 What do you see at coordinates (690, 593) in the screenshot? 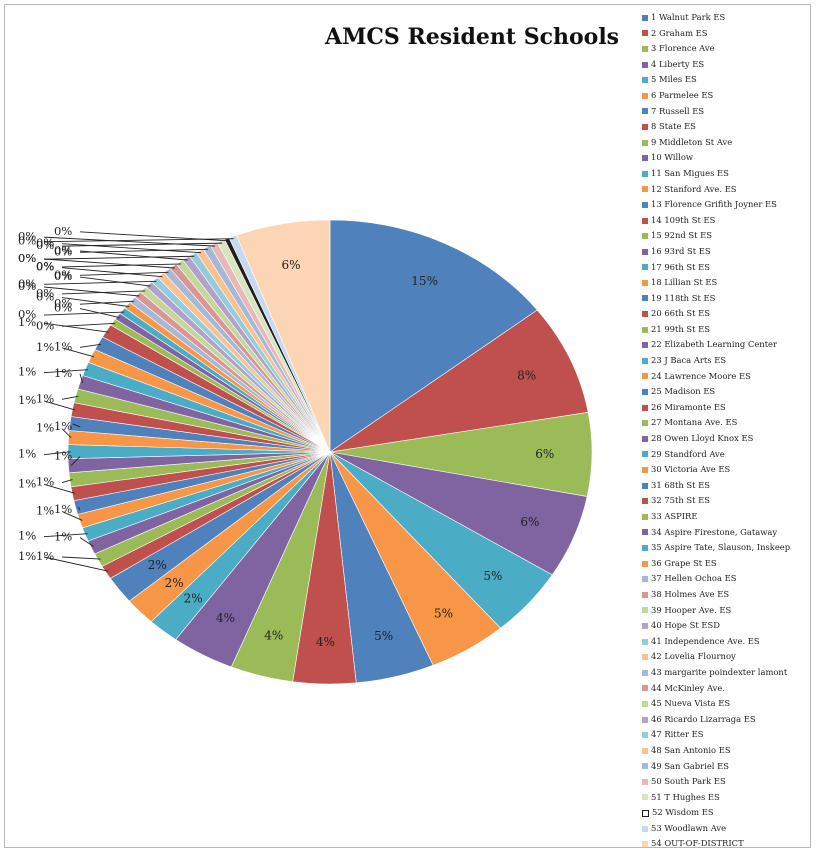
I see `legend-label: 38 Holmes Ave ES` at bounding box center [690, 593].